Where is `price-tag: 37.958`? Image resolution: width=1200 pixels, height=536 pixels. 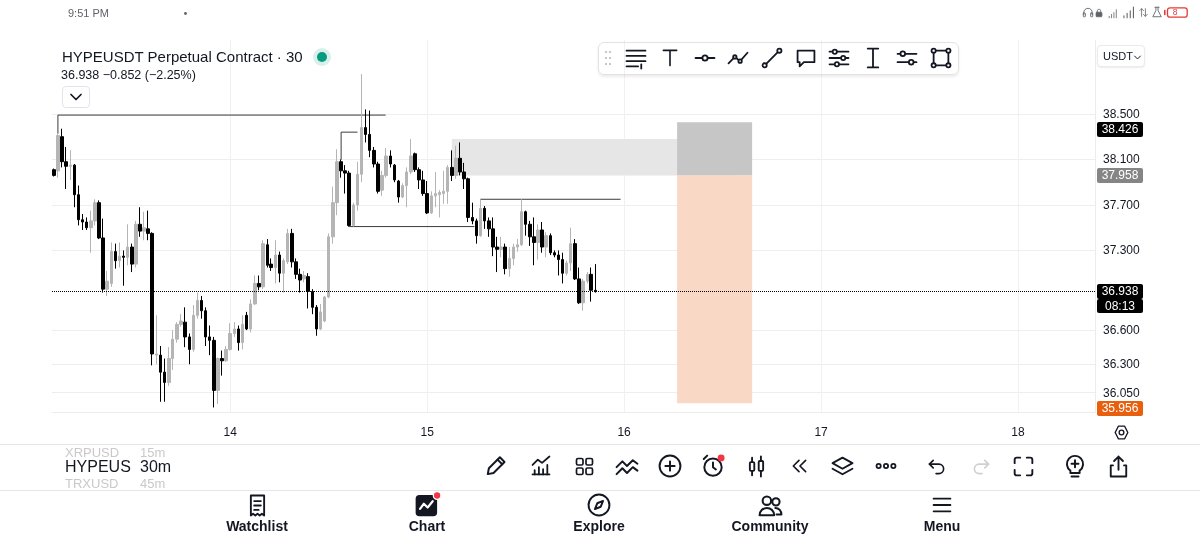 price-tag: 37.958 is located at coordinates (1120, 176).